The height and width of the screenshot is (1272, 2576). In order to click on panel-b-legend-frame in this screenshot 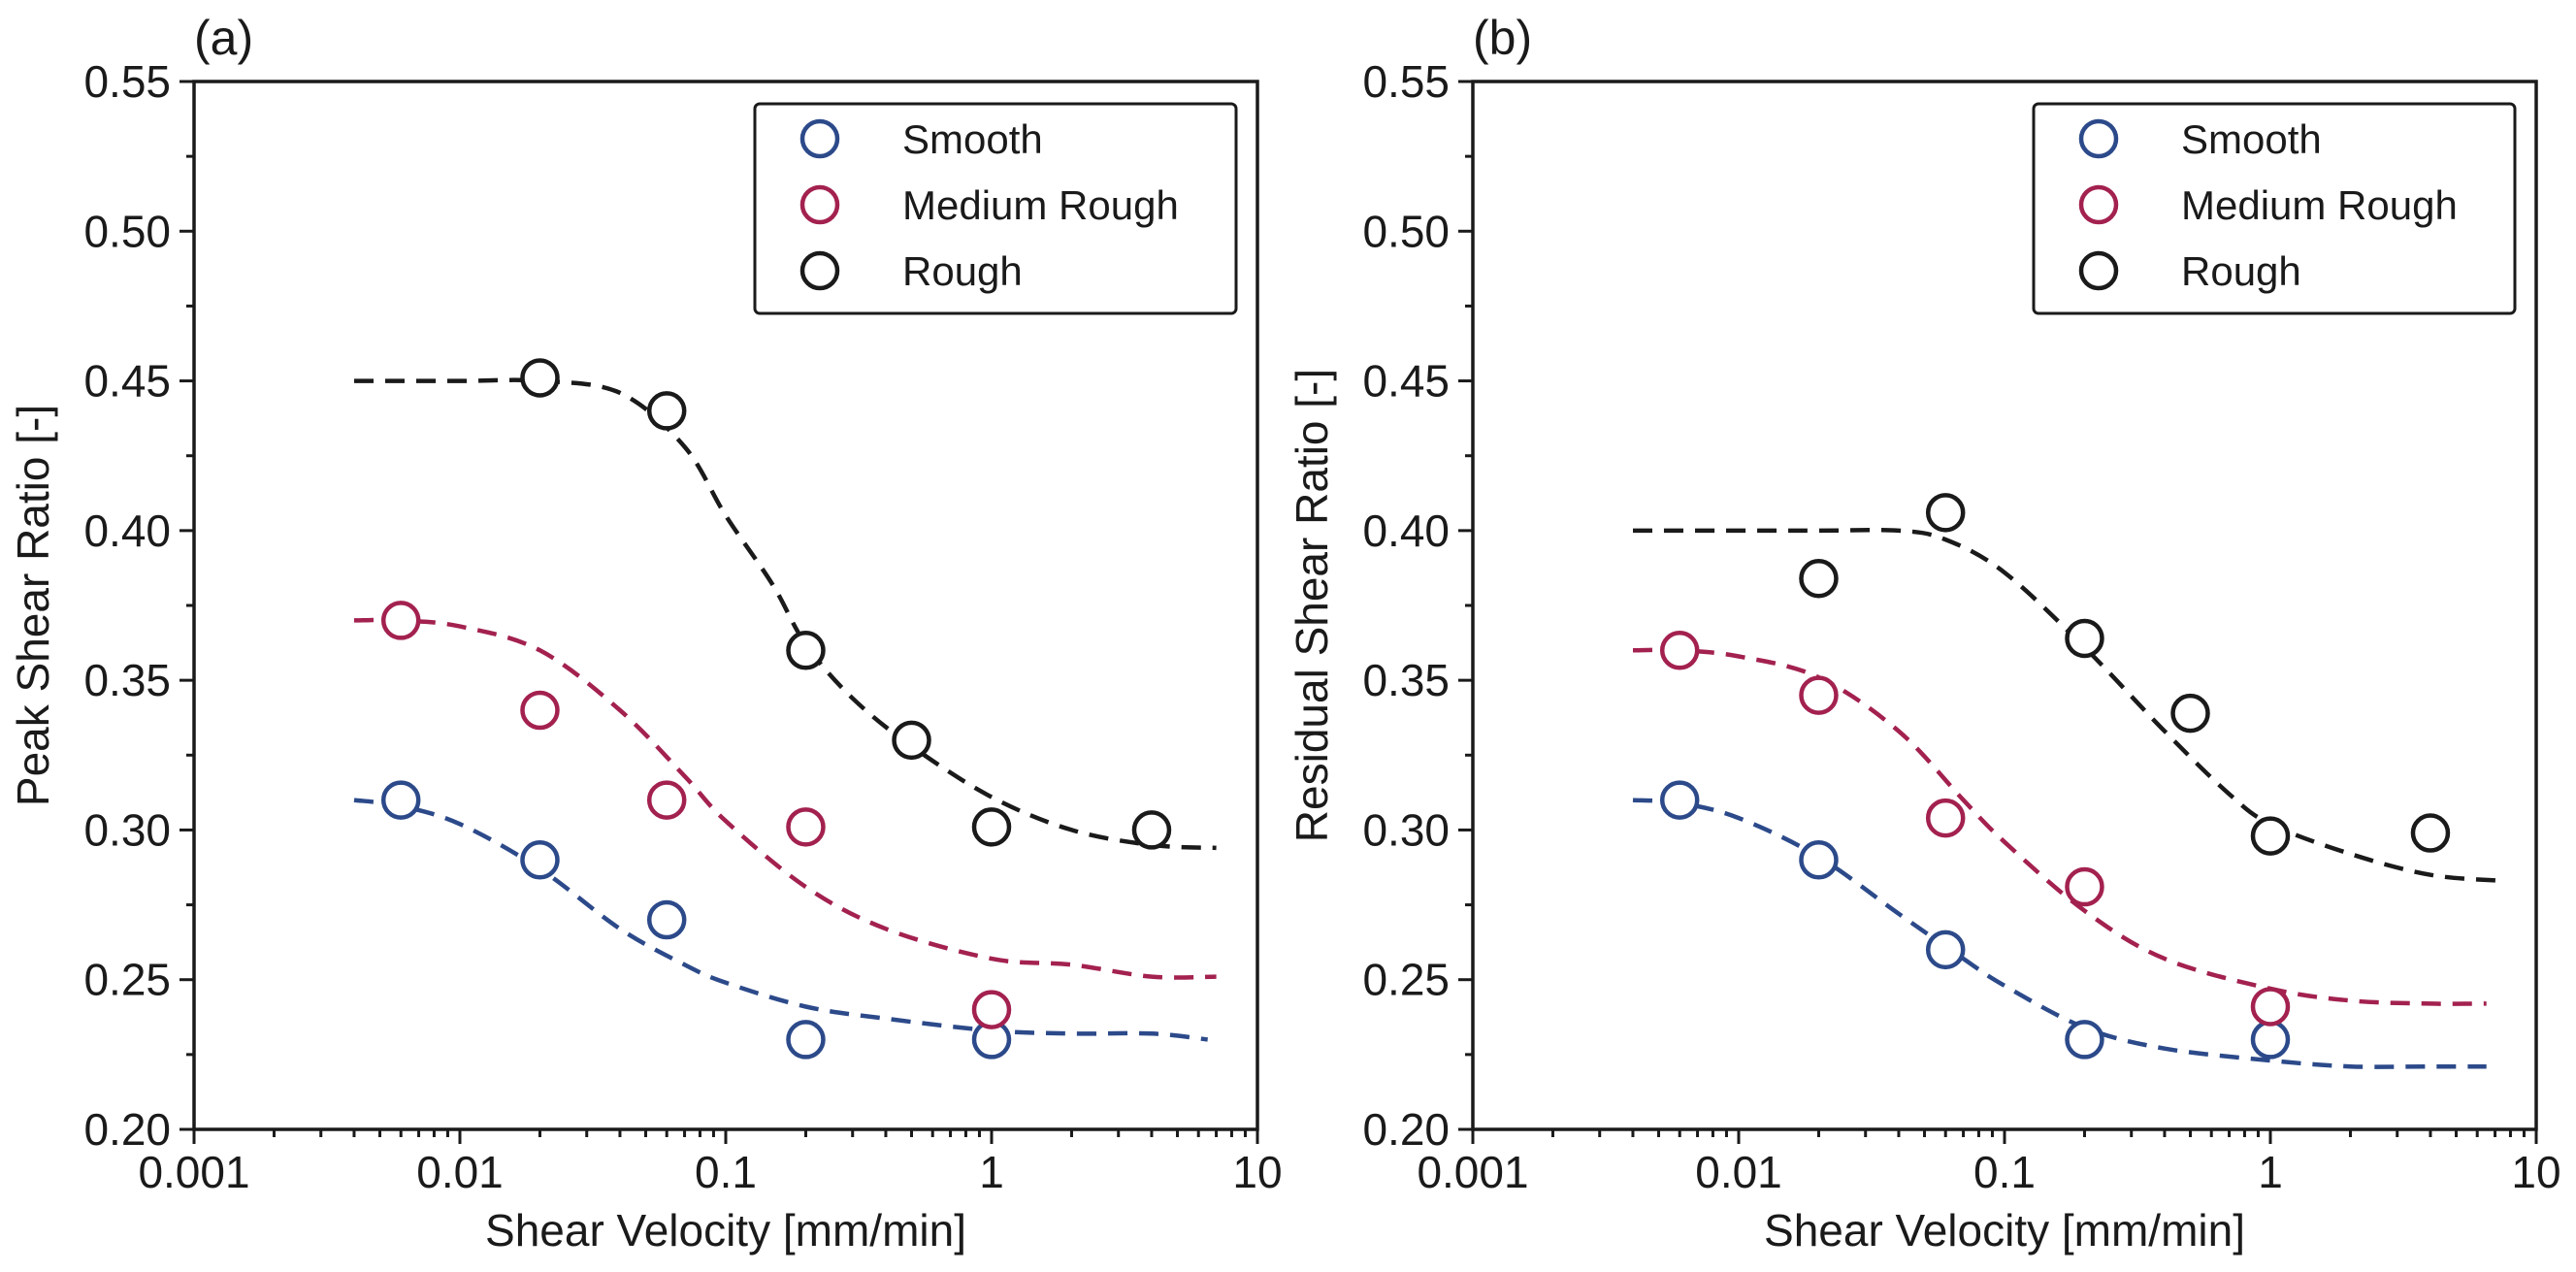, I will do `click(2274, 208)`.